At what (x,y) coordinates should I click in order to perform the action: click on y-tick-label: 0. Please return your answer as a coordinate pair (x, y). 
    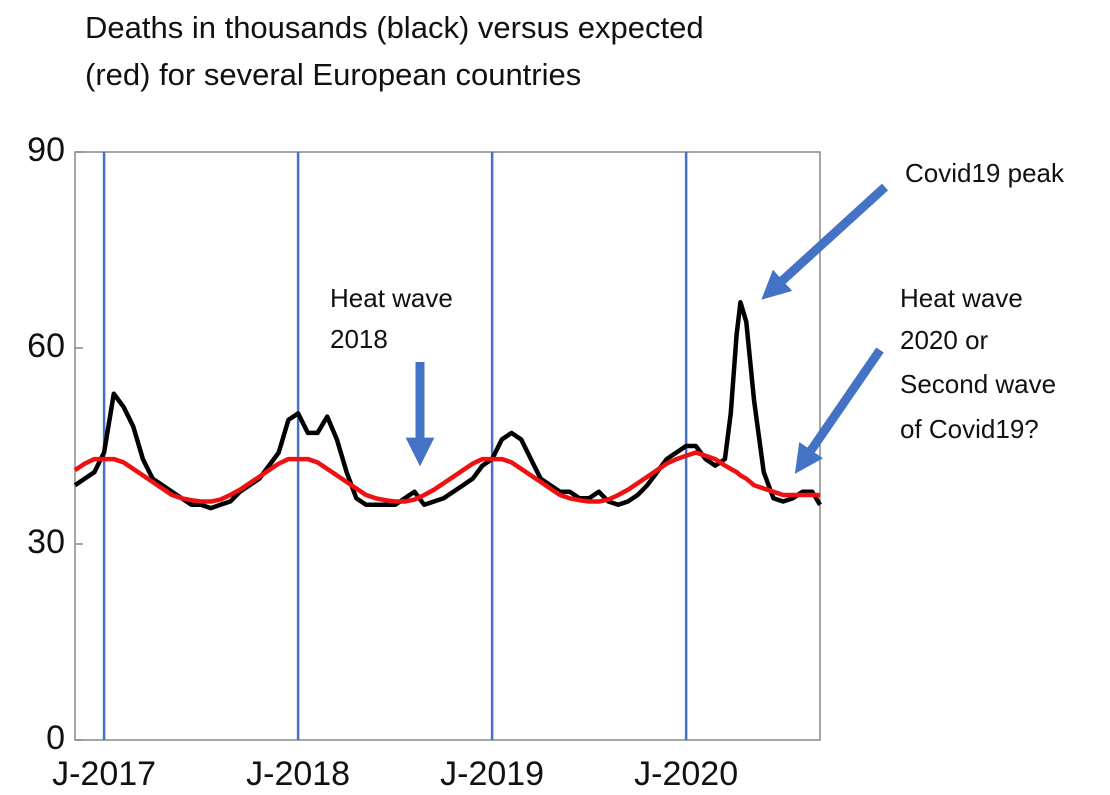
    Looking at the image, I should click on (55, 738).